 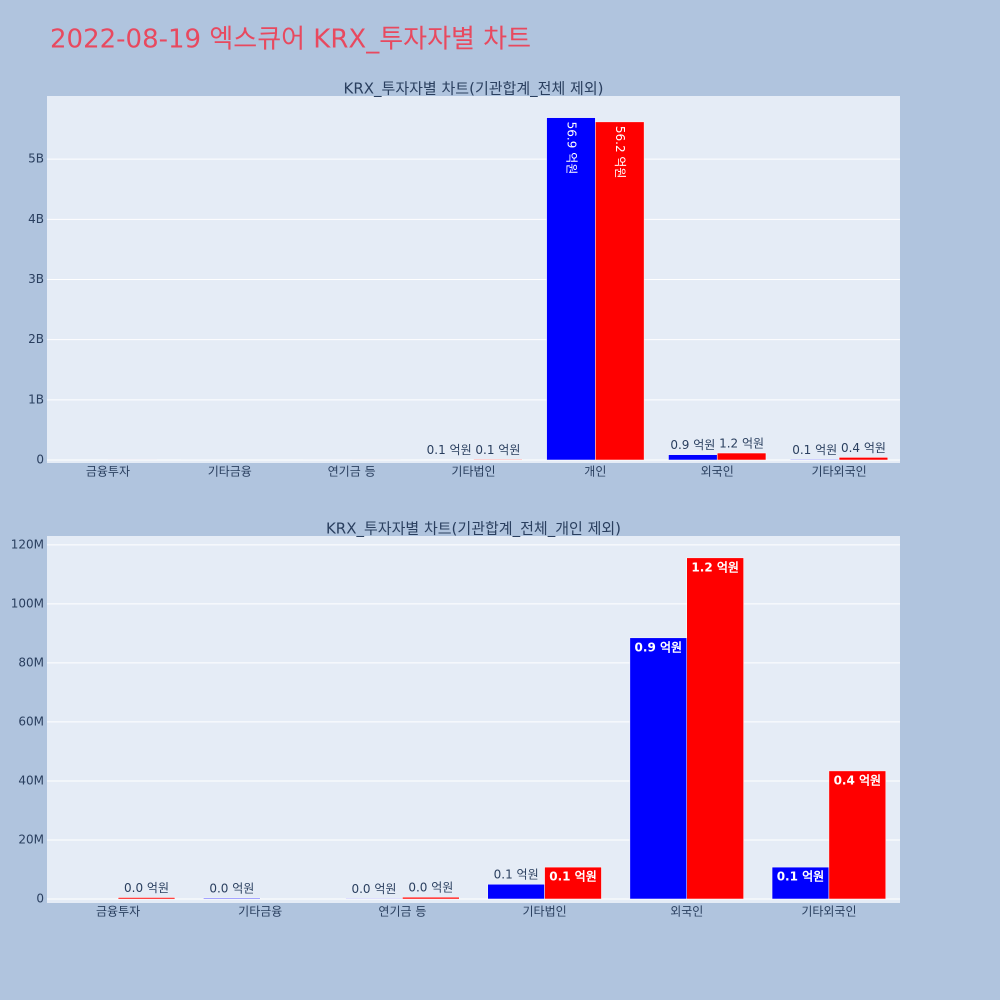 What do you see at coordinates (595, 472) in the screenshot?
I see `x-tick-label: 개인` at bounding box center [595, 472].